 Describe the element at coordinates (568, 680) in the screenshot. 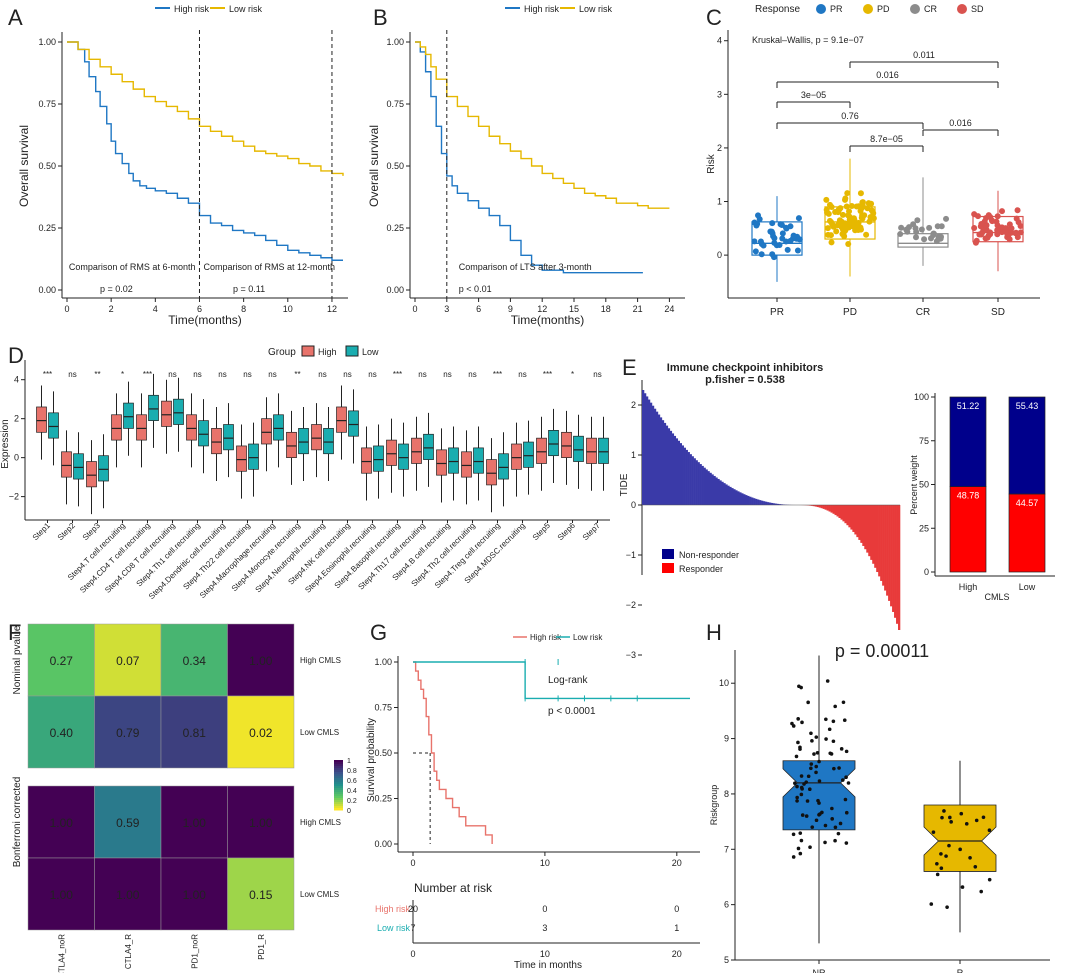

I see `logrank-label: Log-rank` at that location.